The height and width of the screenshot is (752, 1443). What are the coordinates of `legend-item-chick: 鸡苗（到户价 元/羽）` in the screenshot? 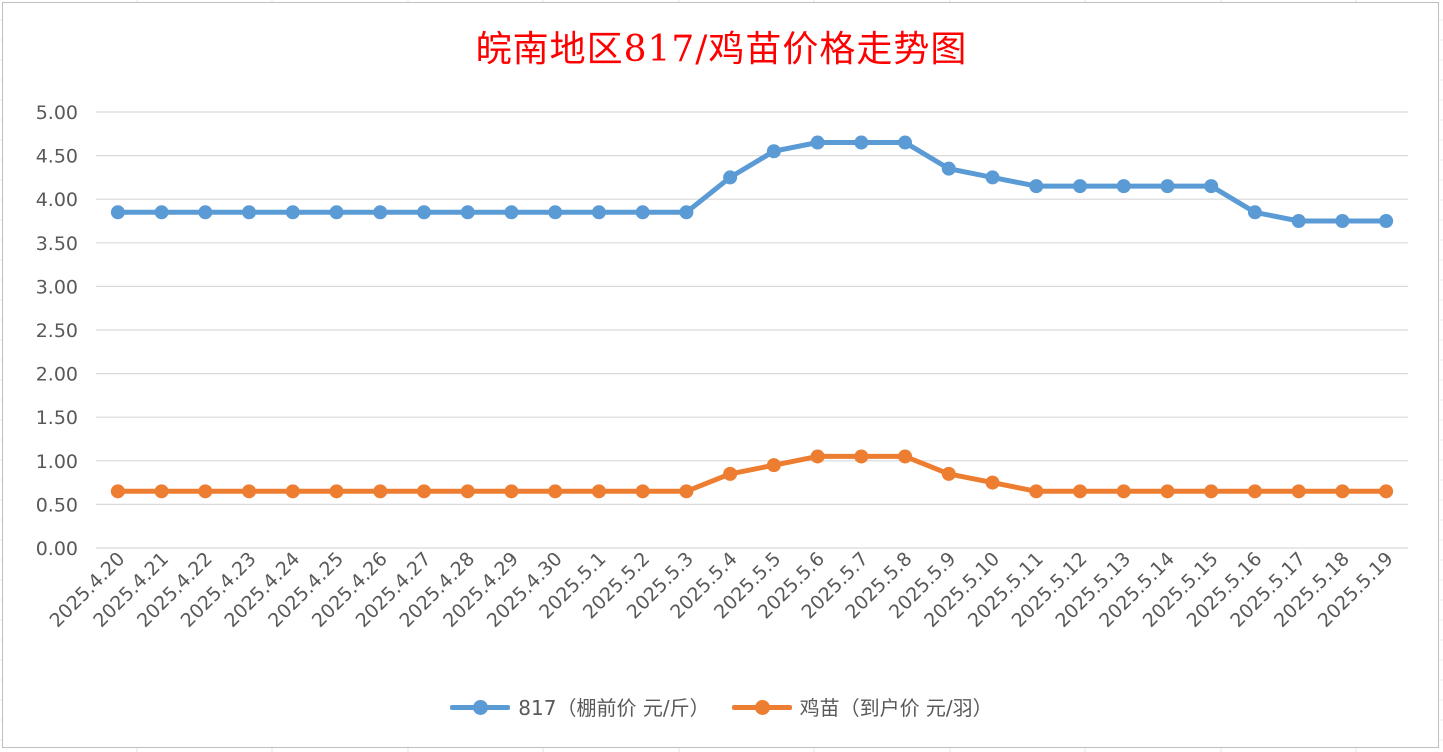 It's located at (862, 706).